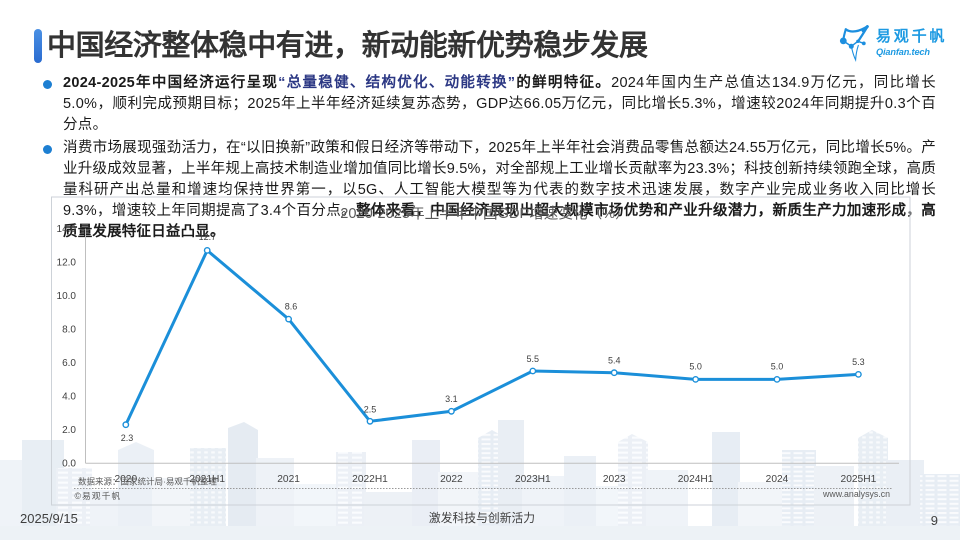 The image size is (960, 540). I want to click on svg-text: 12.0, so click(67, 263).